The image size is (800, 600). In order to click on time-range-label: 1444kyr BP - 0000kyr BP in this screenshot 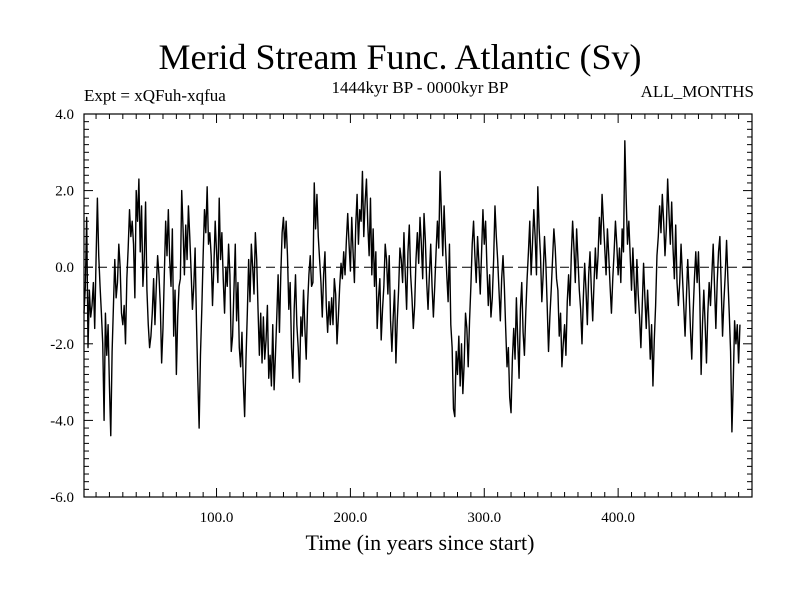, I will do `click(420, 87)`.